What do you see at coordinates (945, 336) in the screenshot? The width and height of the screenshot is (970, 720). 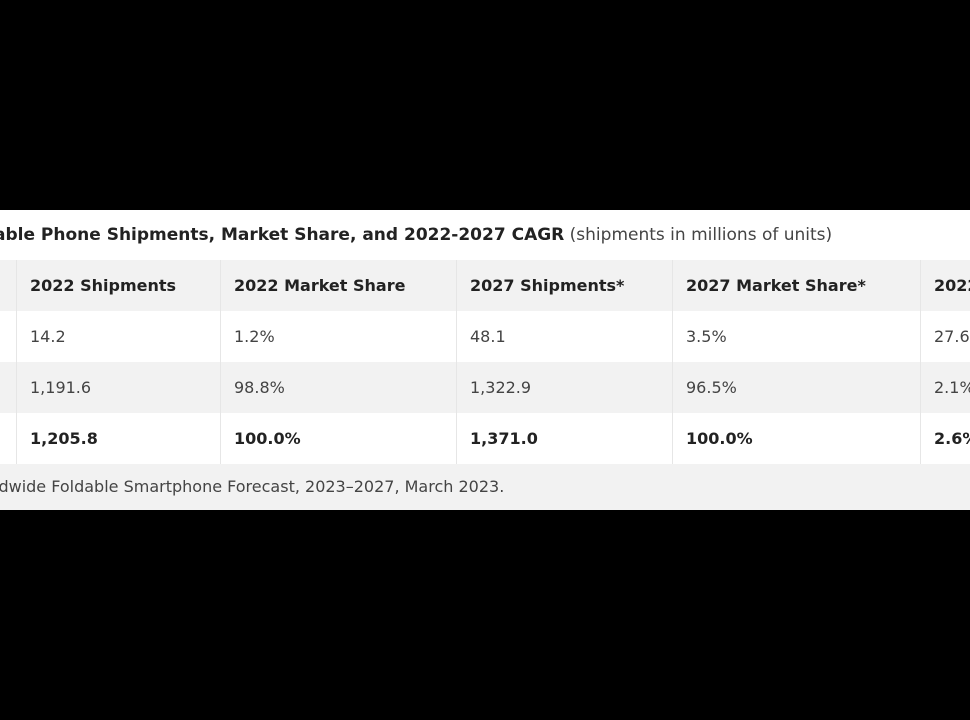 I see `table-cell: 27.6%` at bounding box center [945, 336].